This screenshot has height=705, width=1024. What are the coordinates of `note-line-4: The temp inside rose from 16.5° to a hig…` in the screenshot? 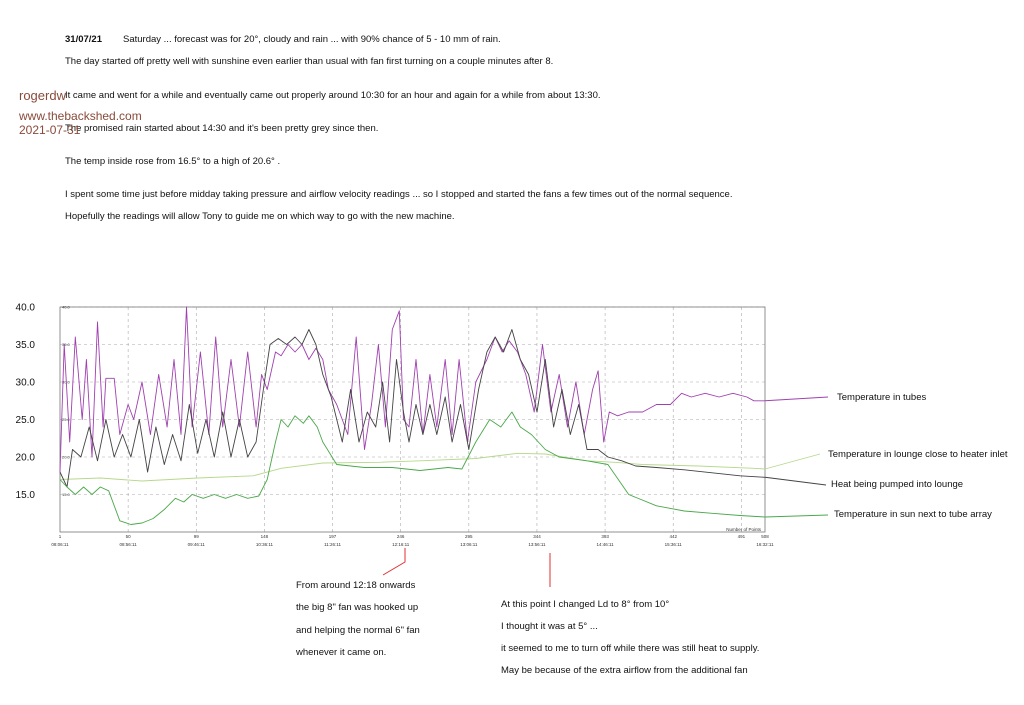 It's located at (173, 161).